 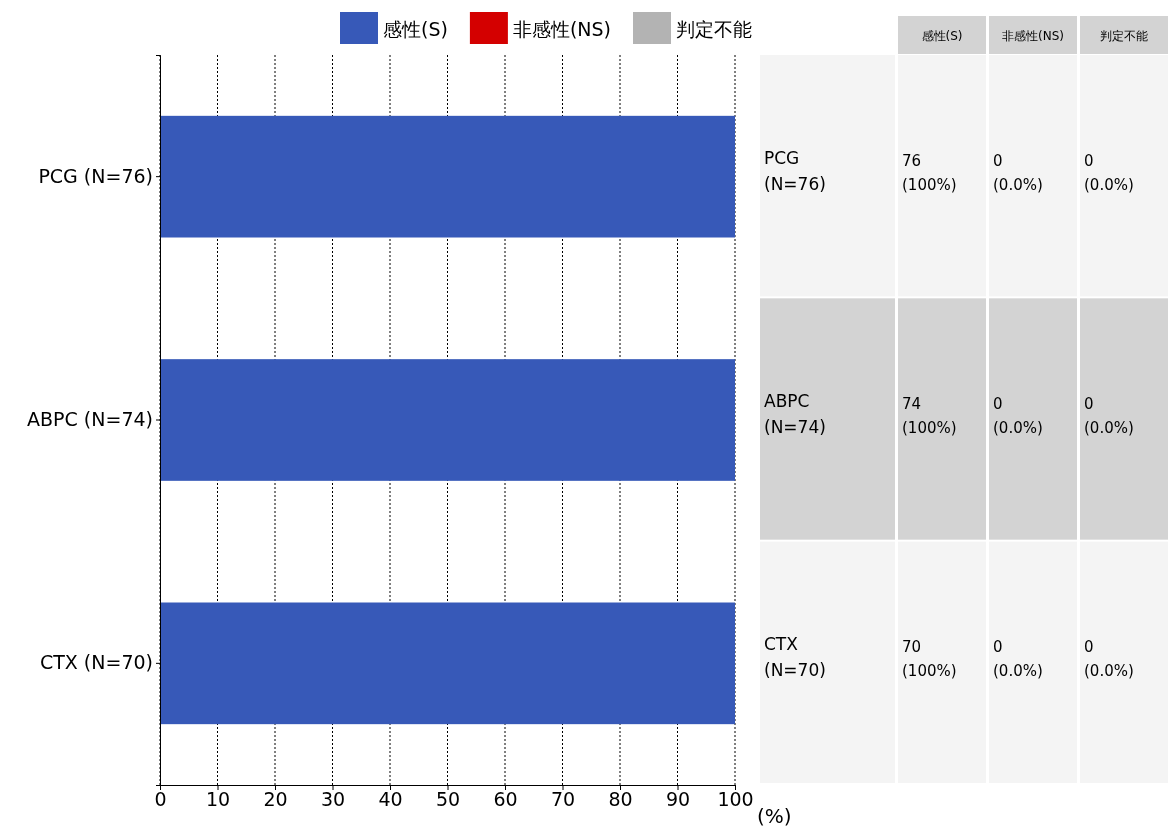 I want to click on category-label: PCG (N=76), so click(x=795, y=170).